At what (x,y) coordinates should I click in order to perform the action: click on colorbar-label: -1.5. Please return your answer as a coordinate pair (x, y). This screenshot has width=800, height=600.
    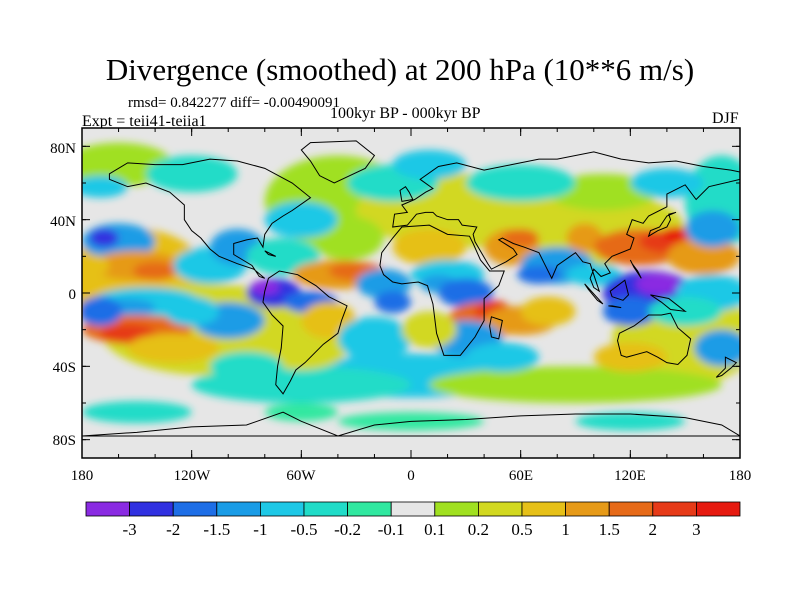
    Looking at the image, I should click on (217, 529).